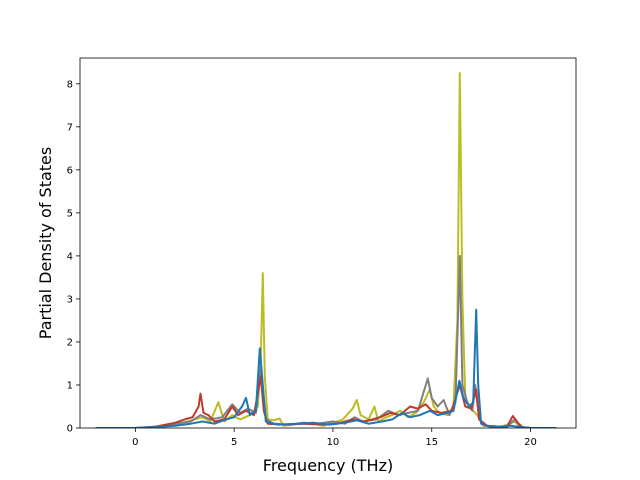 The height and width of the screenshot is (480, 640). I want to click on x-axis: 0 5 10 15 20, so click(334, 438).